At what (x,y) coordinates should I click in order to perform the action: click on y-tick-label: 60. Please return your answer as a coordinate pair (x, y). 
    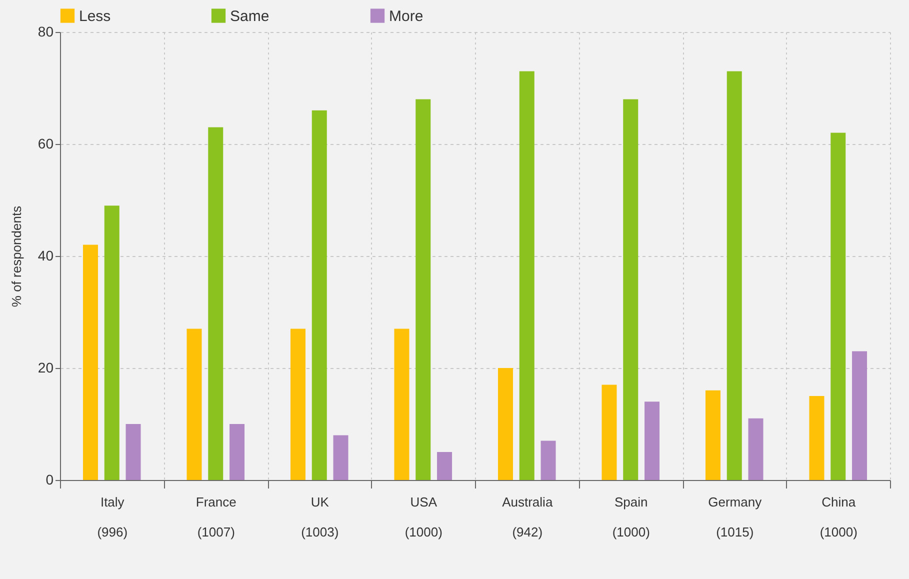
    Looking at the image, I should click on (46, 144).